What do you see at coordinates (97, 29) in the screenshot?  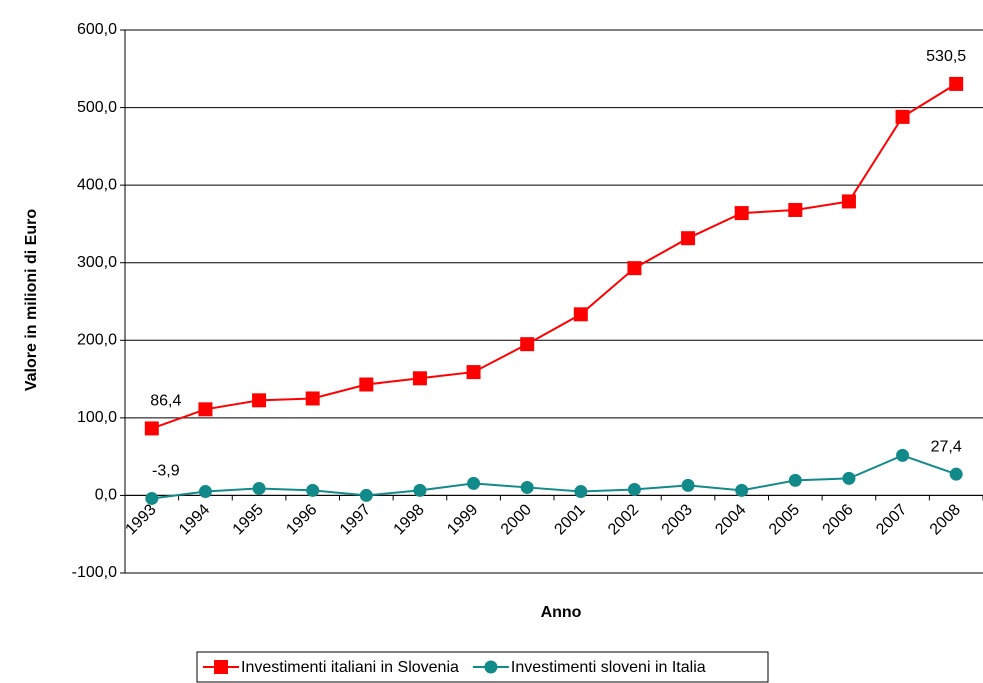 I see `y-tick-label: 600,0` at bounding box center [97, 29].